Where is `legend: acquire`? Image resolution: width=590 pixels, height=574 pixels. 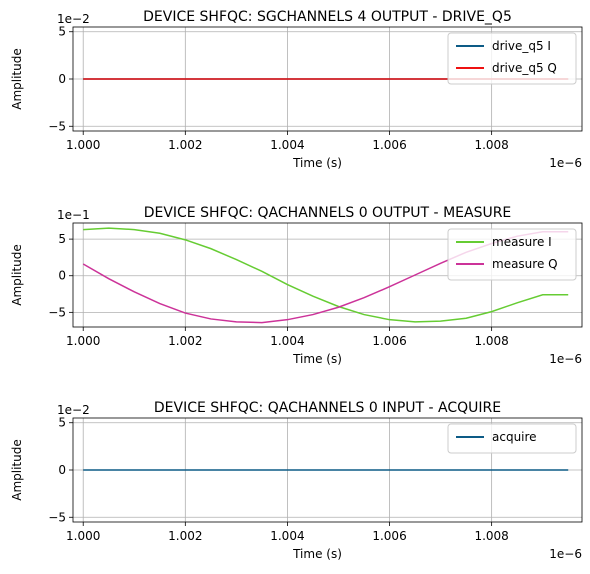 legend: acquire is located at coordinates (512, 438).